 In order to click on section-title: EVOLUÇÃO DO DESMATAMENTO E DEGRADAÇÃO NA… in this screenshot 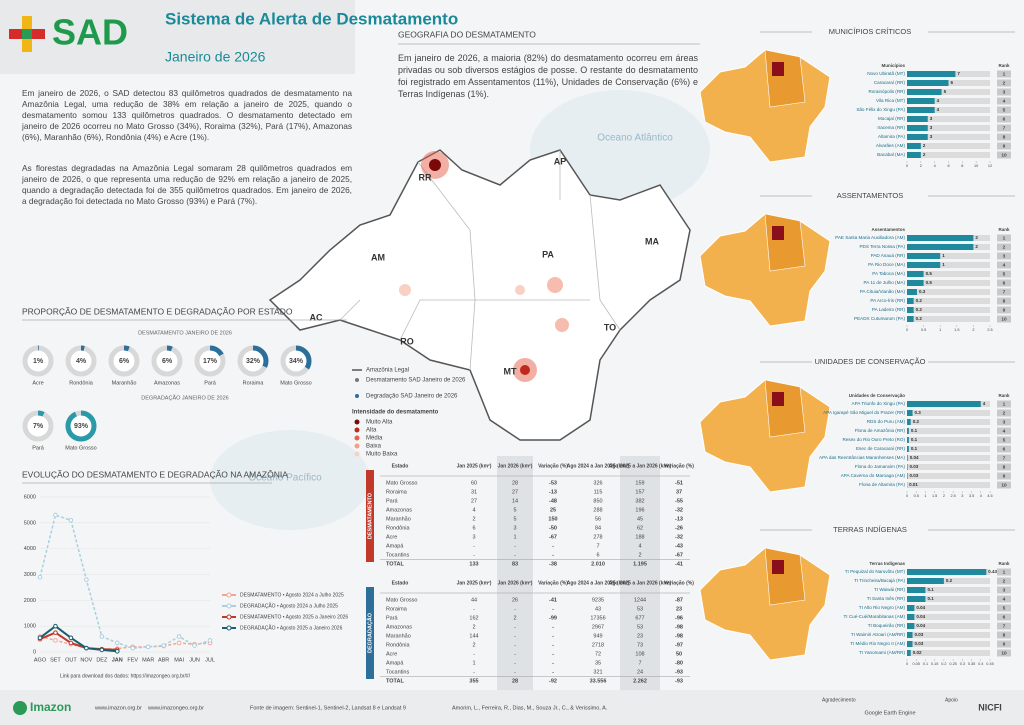, I will do `click(155, 474)`.